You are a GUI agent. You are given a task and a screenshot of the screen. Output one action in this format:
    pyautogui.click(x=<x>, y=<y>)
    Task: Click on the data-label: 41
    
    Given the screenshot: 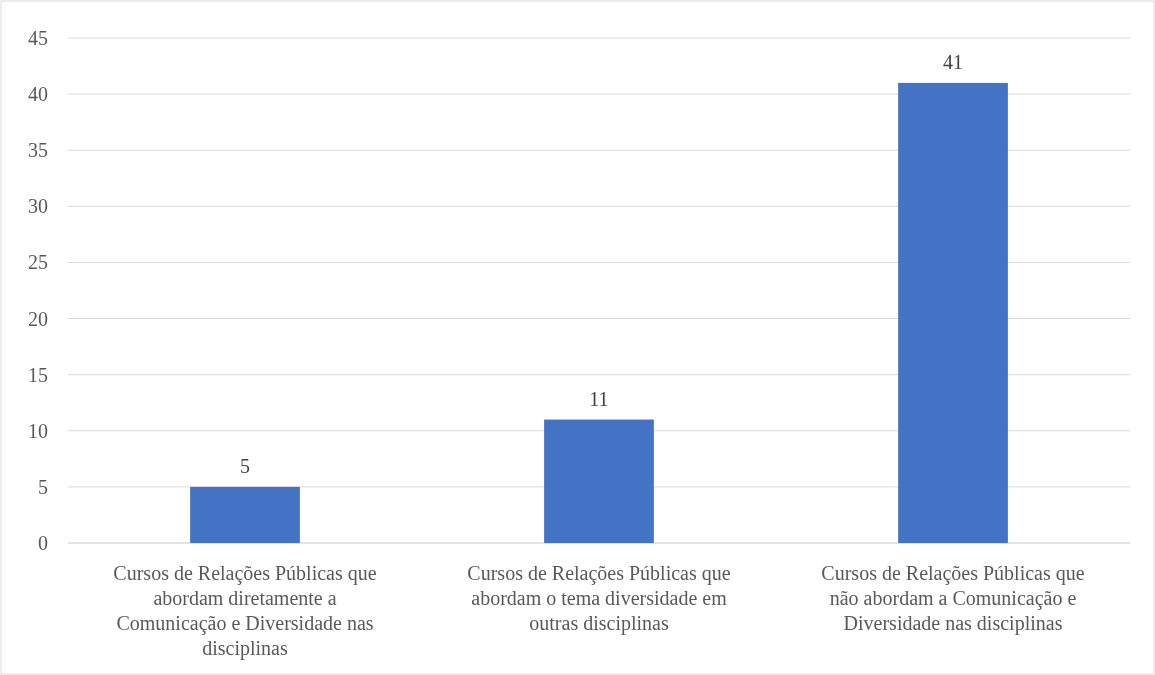 What is the action you would take?
    pyautogui.click(x=953, y=61)
    